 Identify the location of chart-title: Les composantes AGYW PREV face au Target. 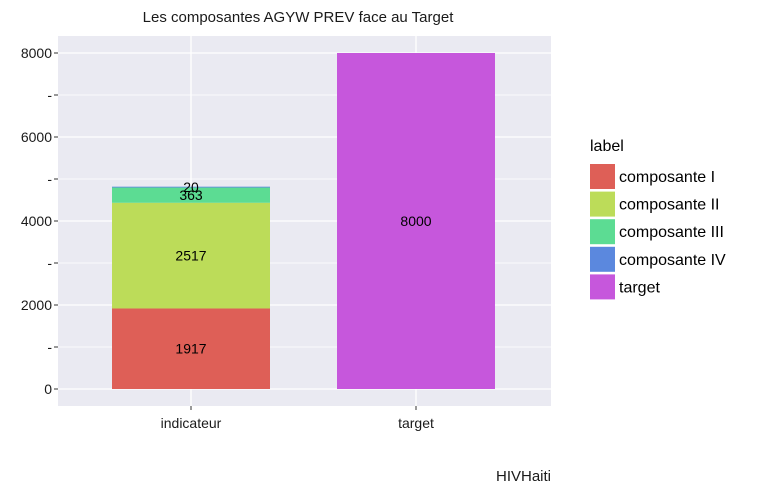
(299, 17).